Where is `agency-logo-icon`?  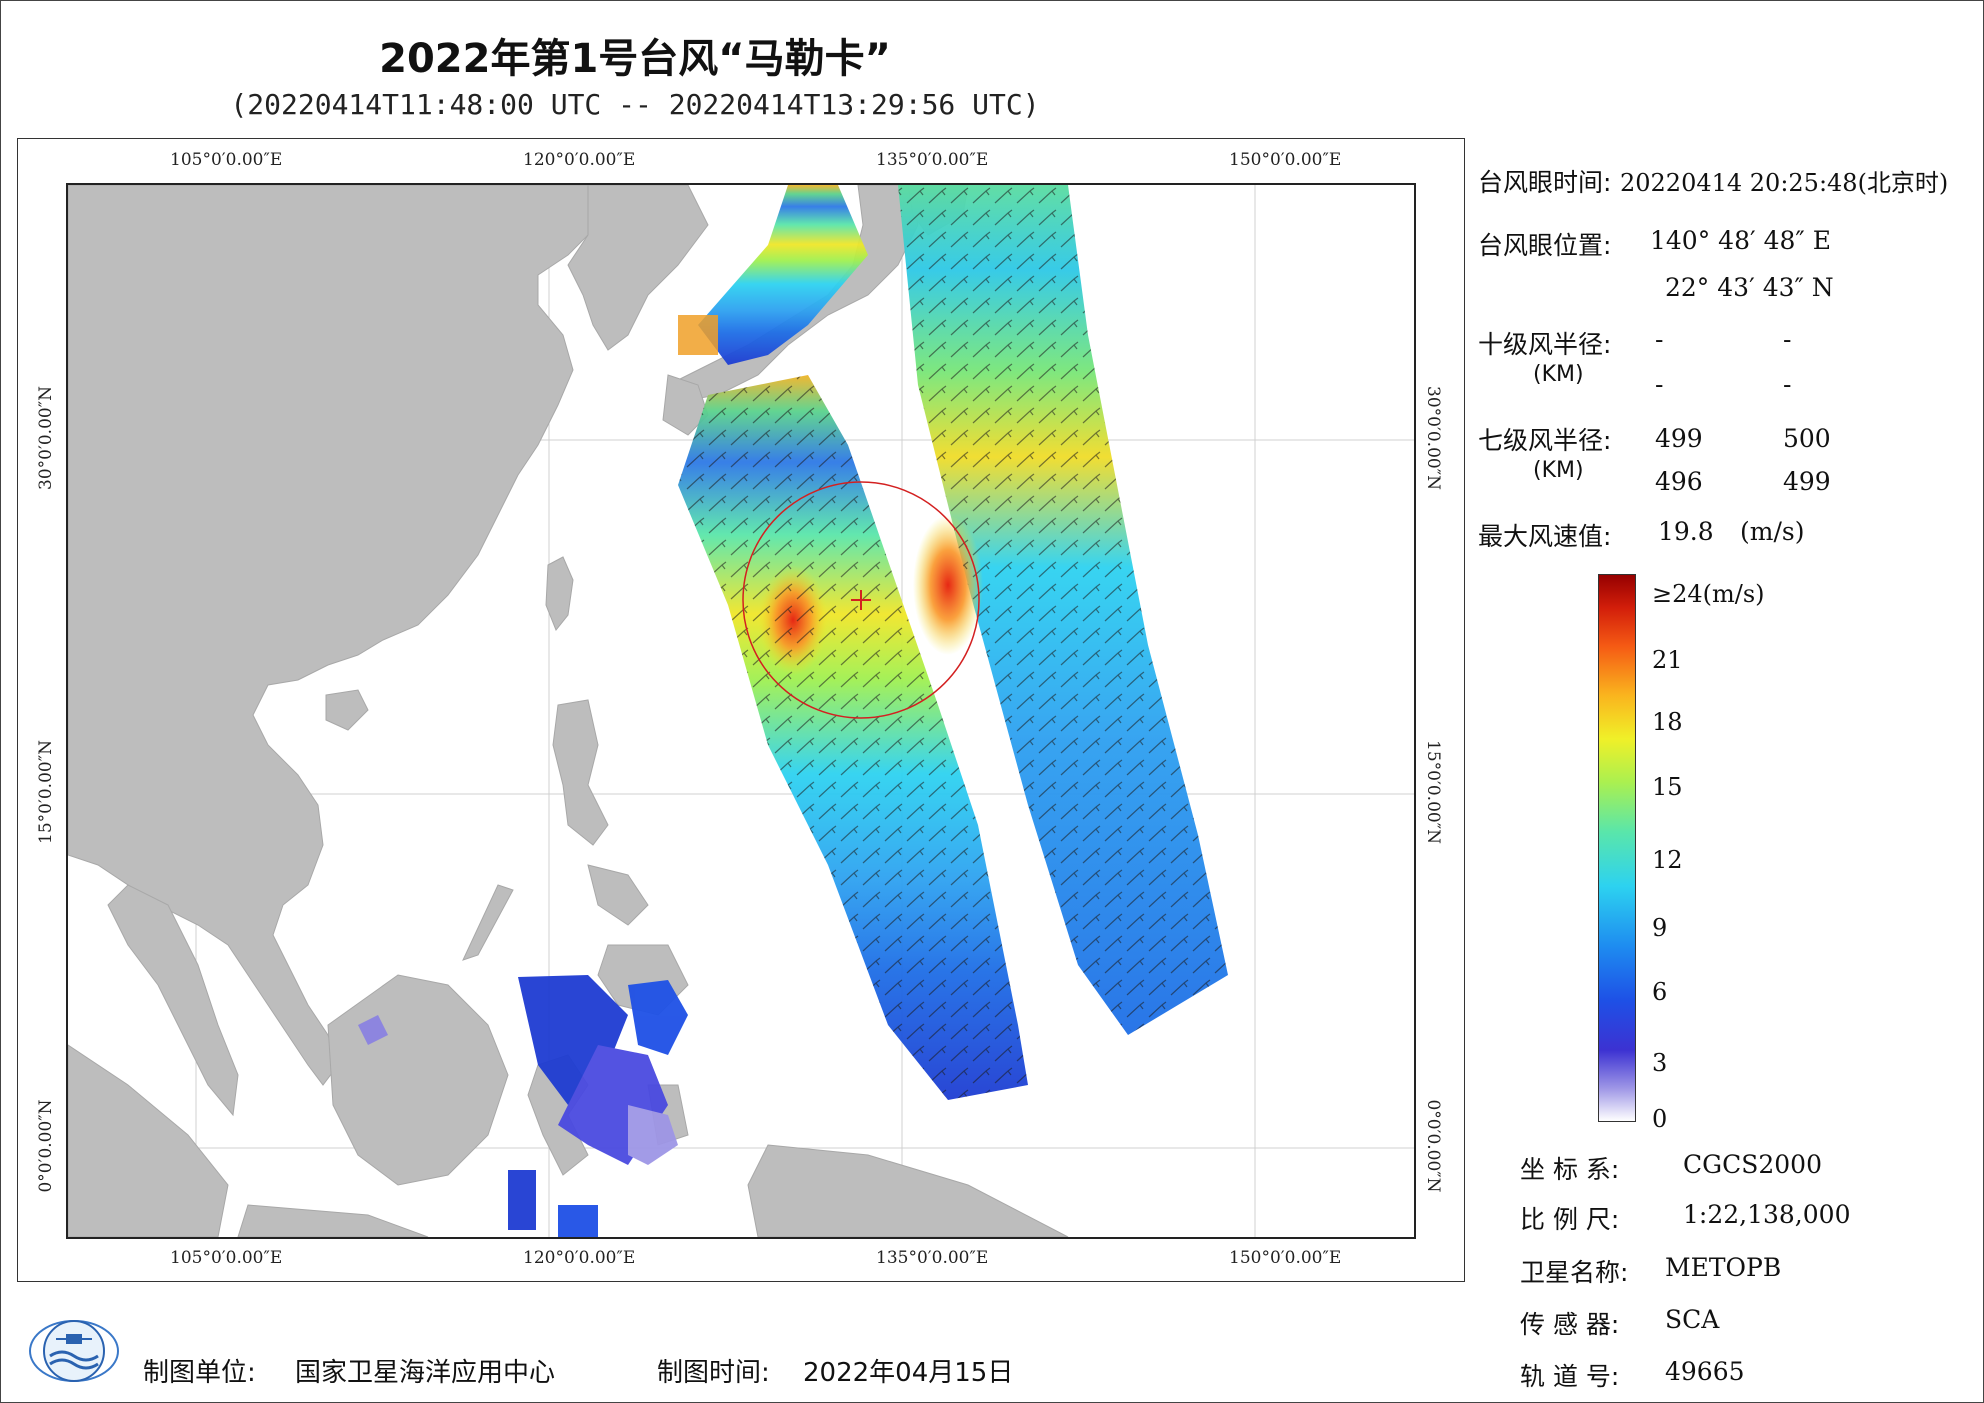
agency-logo-icon is located at coordinates (74, 1351).